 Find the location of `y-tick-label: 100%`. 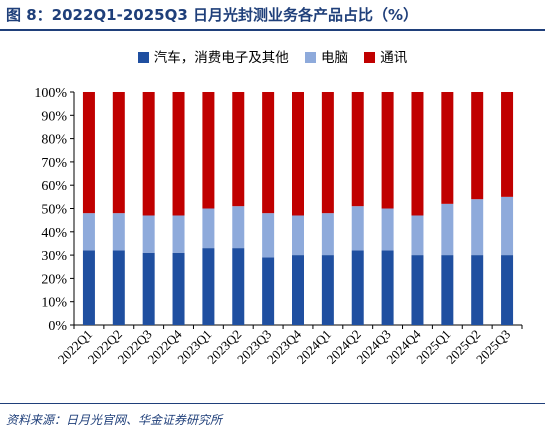

y-tick-label: 100% is located at coordinates (50, 93).